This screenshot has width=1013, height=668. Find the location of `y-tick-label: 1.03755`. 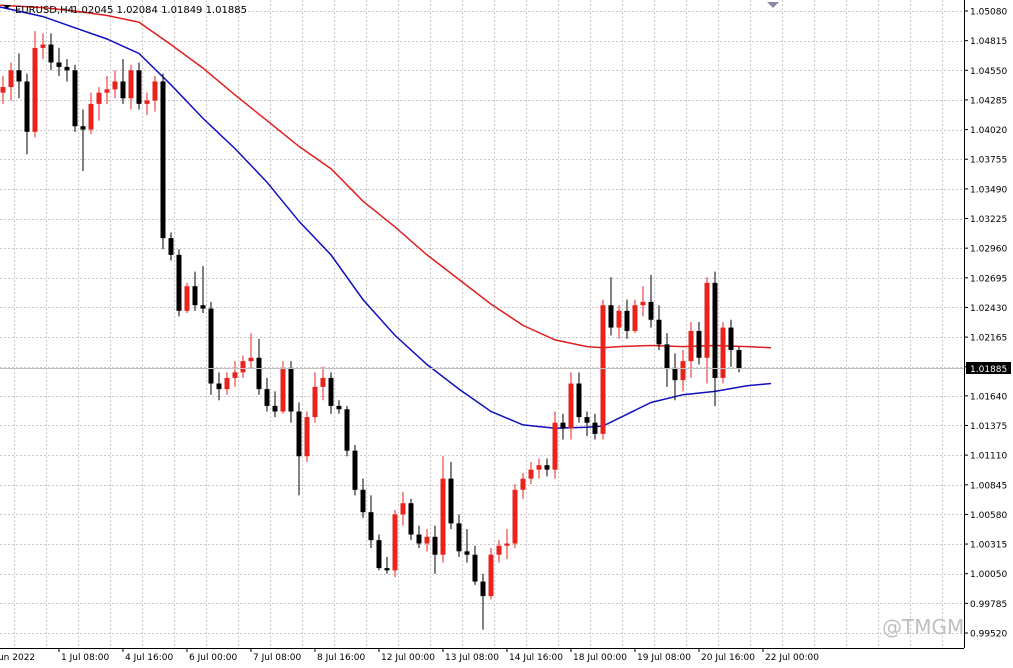

y-tick-label: 1.03755 is located at coordinates (988, 161).